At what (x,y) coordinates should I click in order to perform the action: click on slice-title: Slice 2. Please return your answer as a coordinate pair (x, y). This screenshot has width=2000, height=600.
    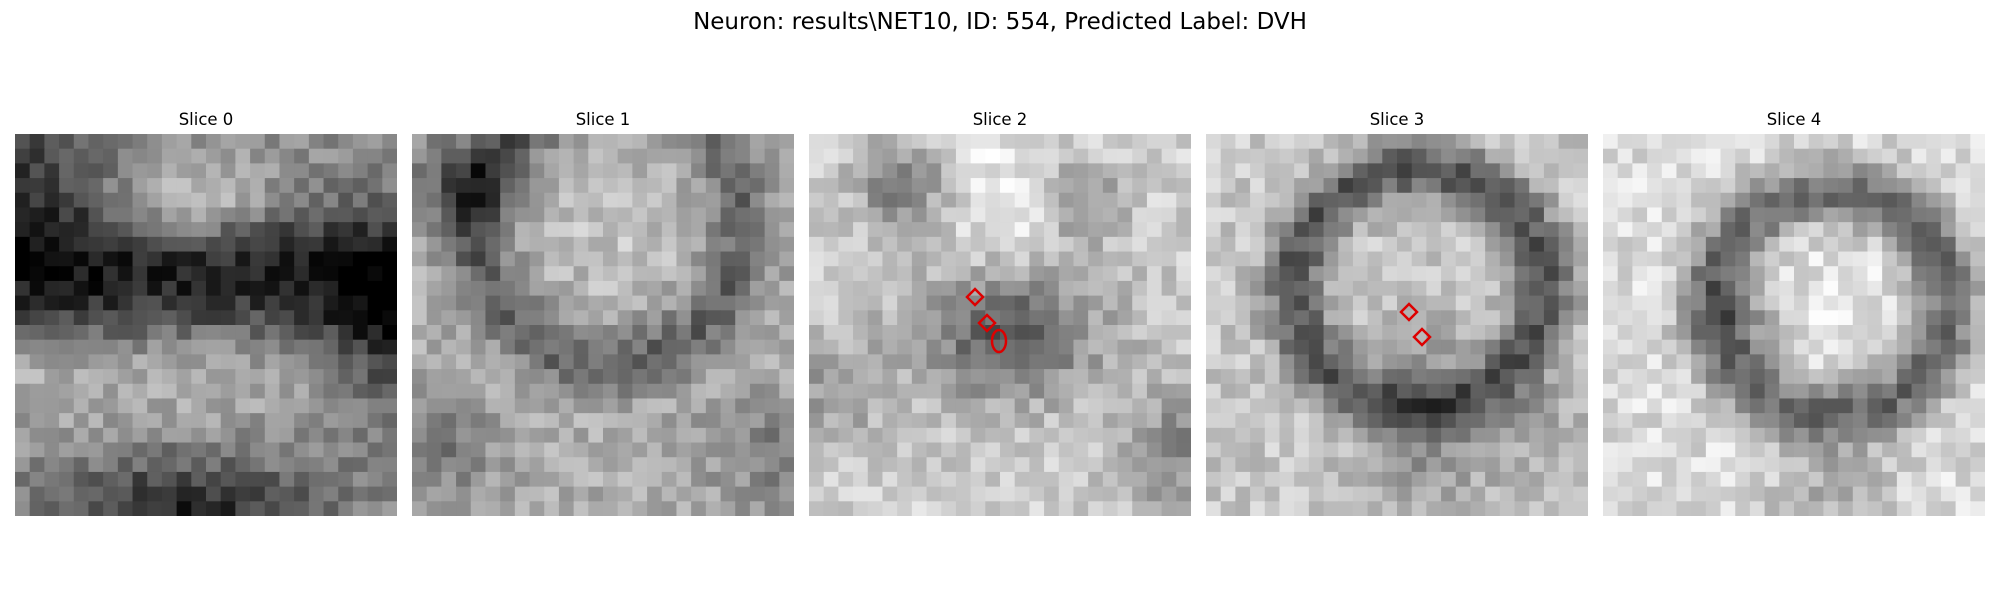
    Looking at the image, I should click on (1000, 120).